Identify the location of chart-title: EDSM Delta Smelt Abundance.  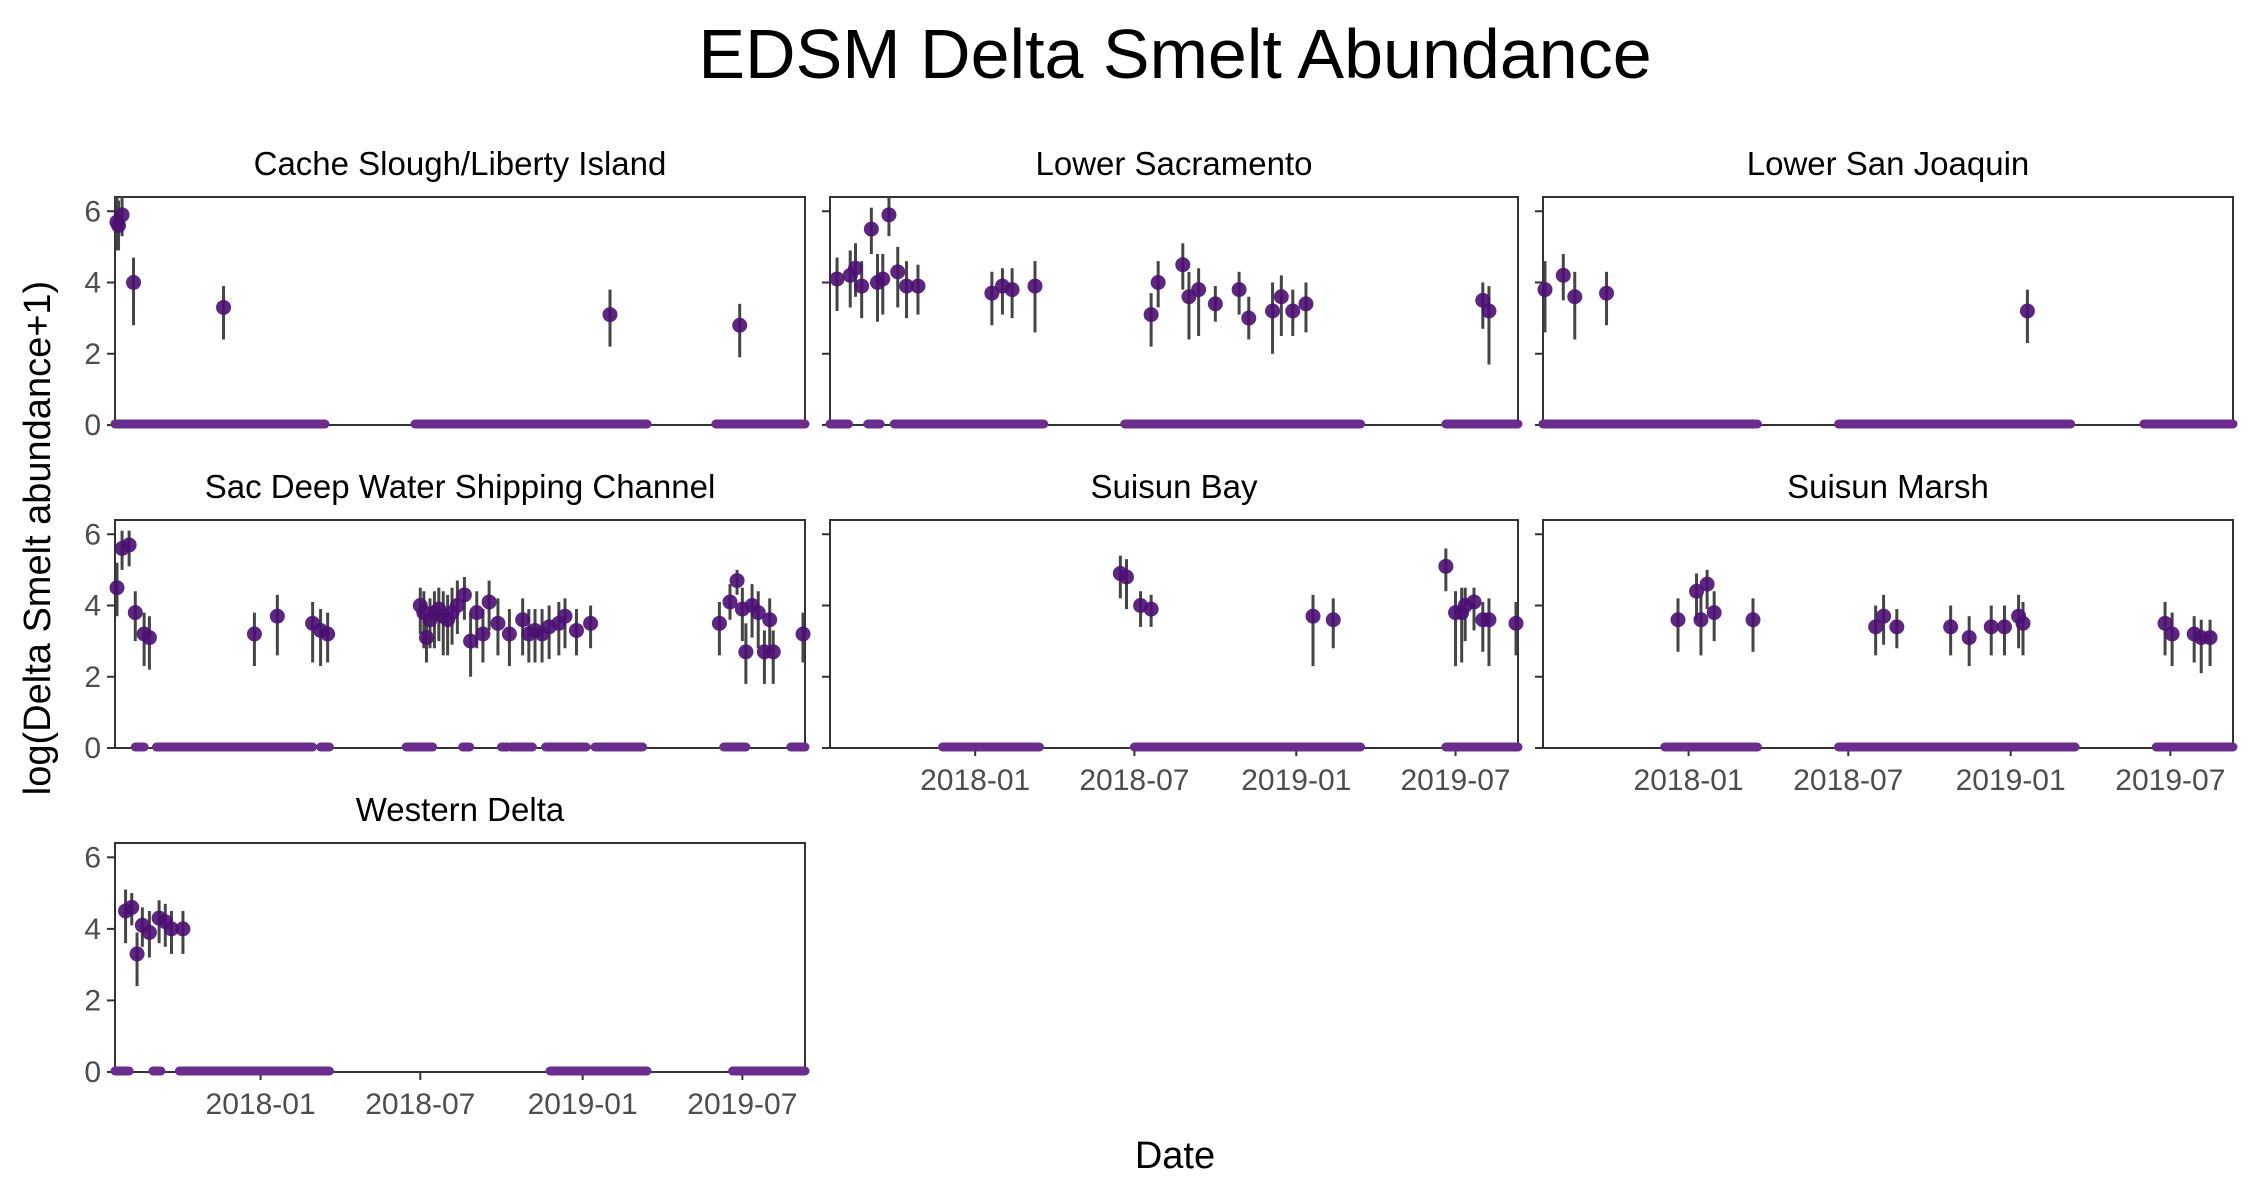
(1174, 54).